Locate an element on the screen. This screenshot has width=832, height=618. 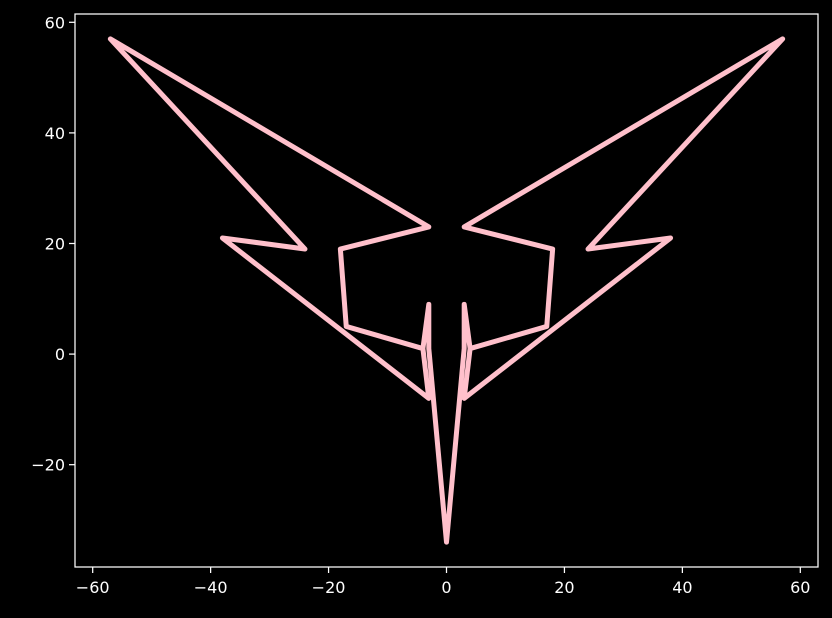
x-tick-label: 0 is located at coordinates (446, 587).